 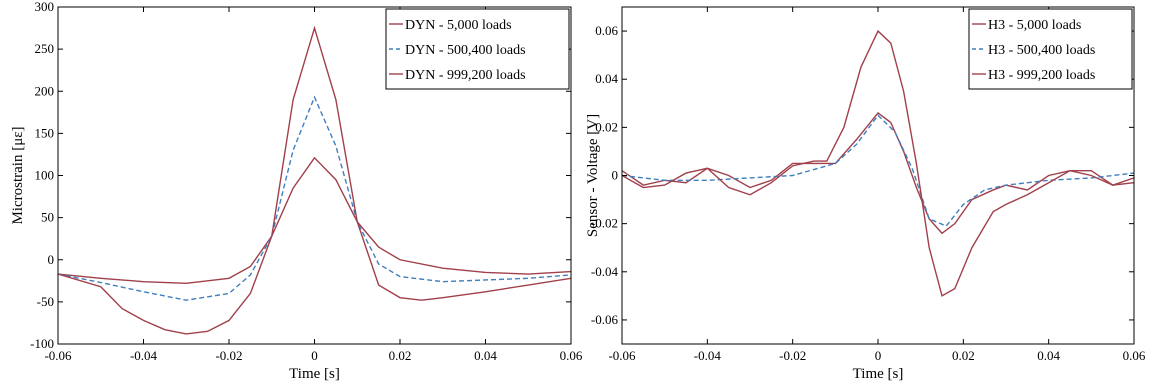 What do you see at coordinates (45, 132) in the screenshot?
I see `y-tick-label: 150` at bounding box center [45, 132].